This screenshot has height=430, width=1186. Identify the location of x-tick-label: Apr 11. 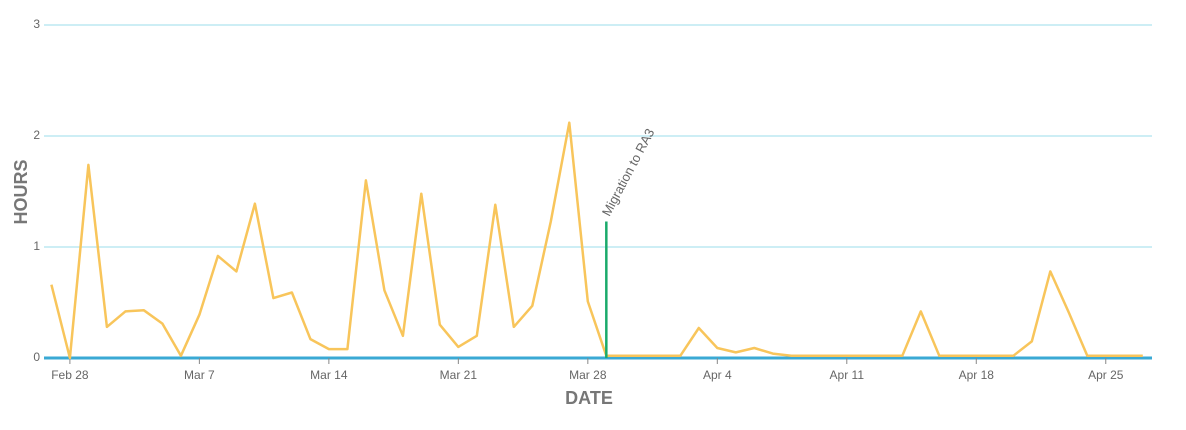
(847, 375).